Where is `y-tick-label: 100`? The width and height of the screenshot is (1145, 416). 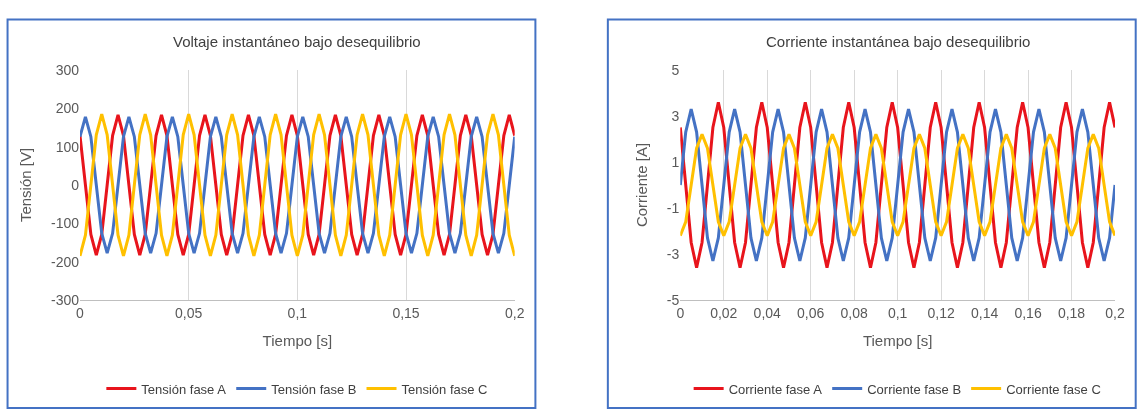 y-tick-label: 100 is located at coordinates (67, 146).